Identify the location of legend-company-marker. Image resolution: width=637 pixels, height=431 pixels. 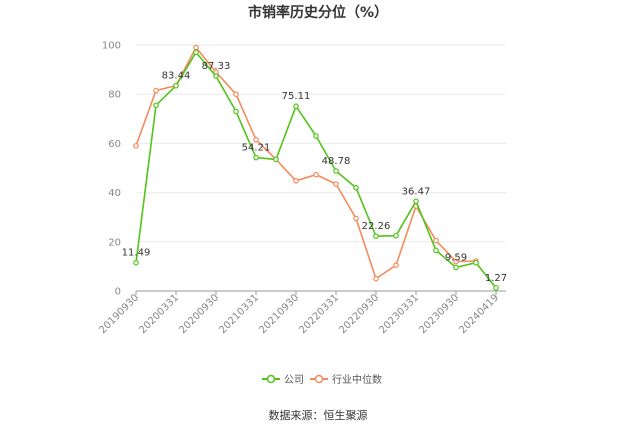
(271, 379).